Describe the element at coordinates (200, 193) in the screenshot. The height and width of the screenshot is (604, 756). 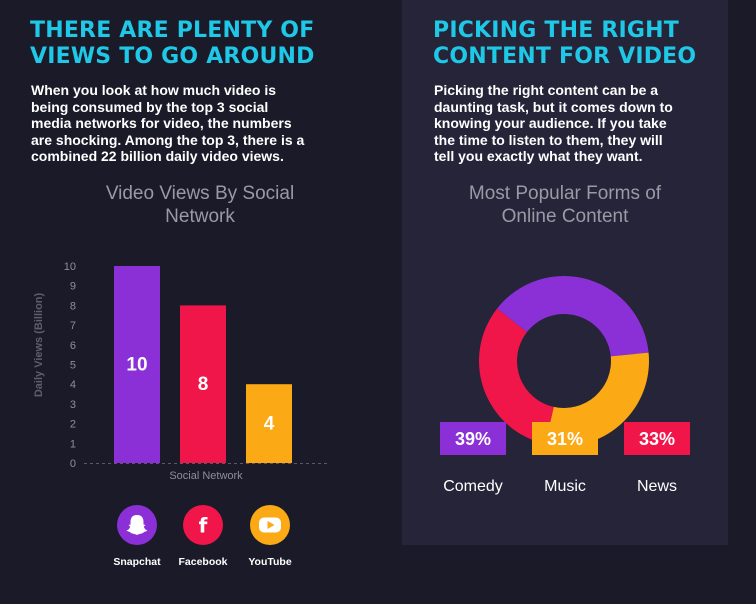
I see `bar-chart-title-line-1: Video Views By Social` at that location.